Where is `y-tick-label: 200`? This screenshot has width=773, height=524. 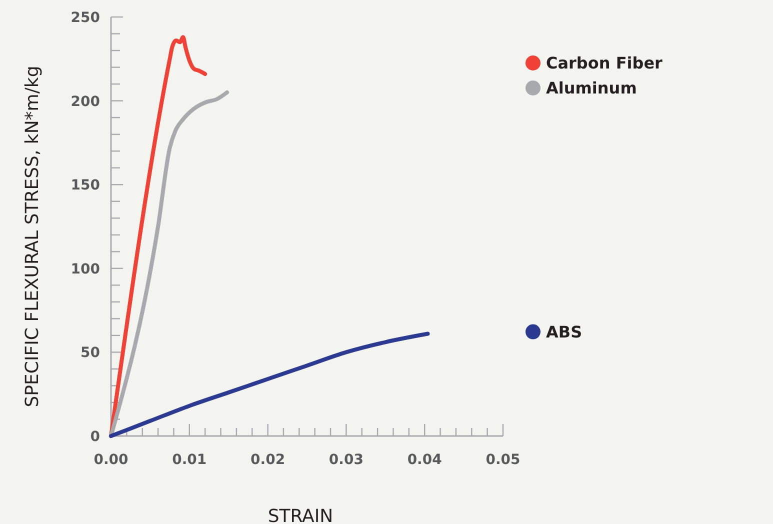
y-tick-label: 200 is located at coordinates (85, 102).